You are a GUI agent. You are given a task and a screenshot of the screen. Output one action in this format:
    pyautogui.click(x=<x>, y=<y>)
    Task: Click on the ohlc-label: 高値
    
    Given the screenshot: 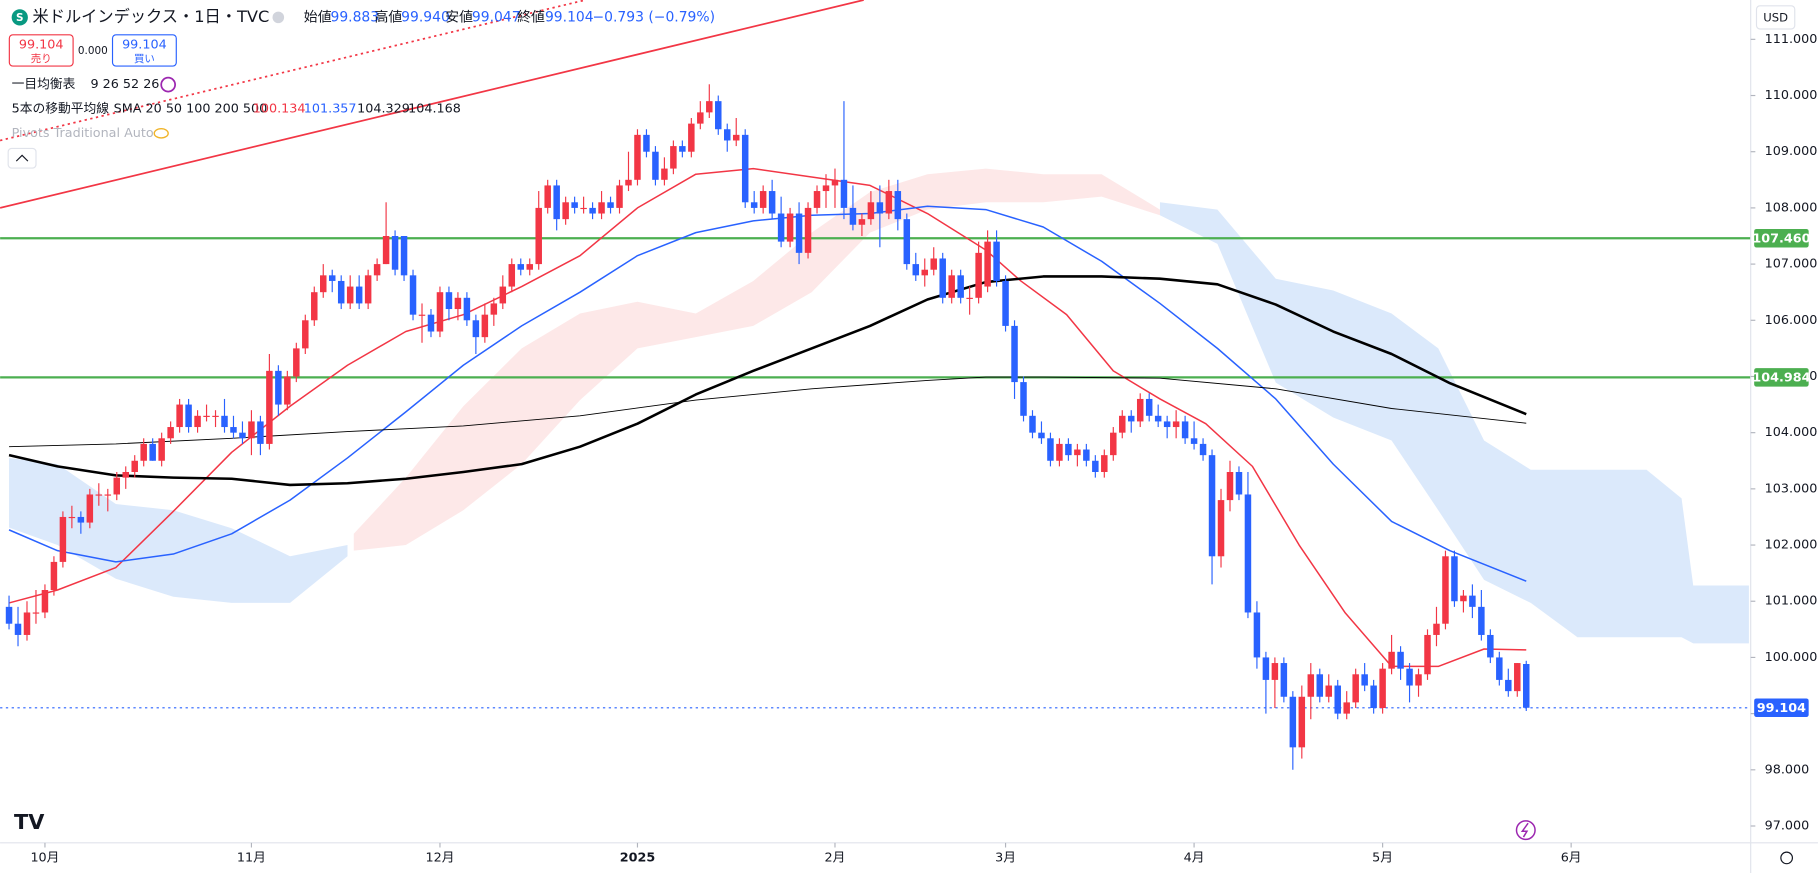 What is the action you would take?
    pyautogui.click(x=389, y=16)
    